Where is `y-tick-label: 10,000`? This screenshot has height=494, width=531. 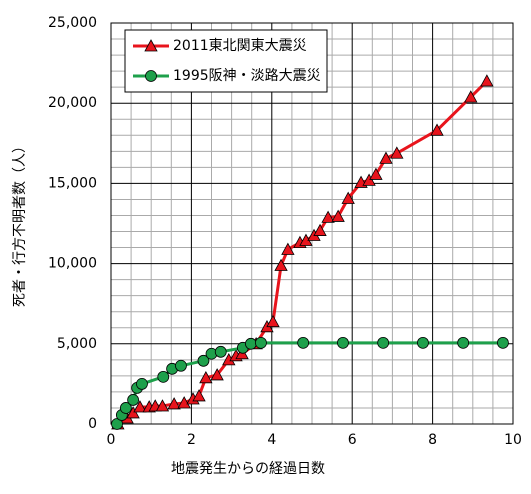
y-tick-label: 10,000 is located at coordinates (72, 264).